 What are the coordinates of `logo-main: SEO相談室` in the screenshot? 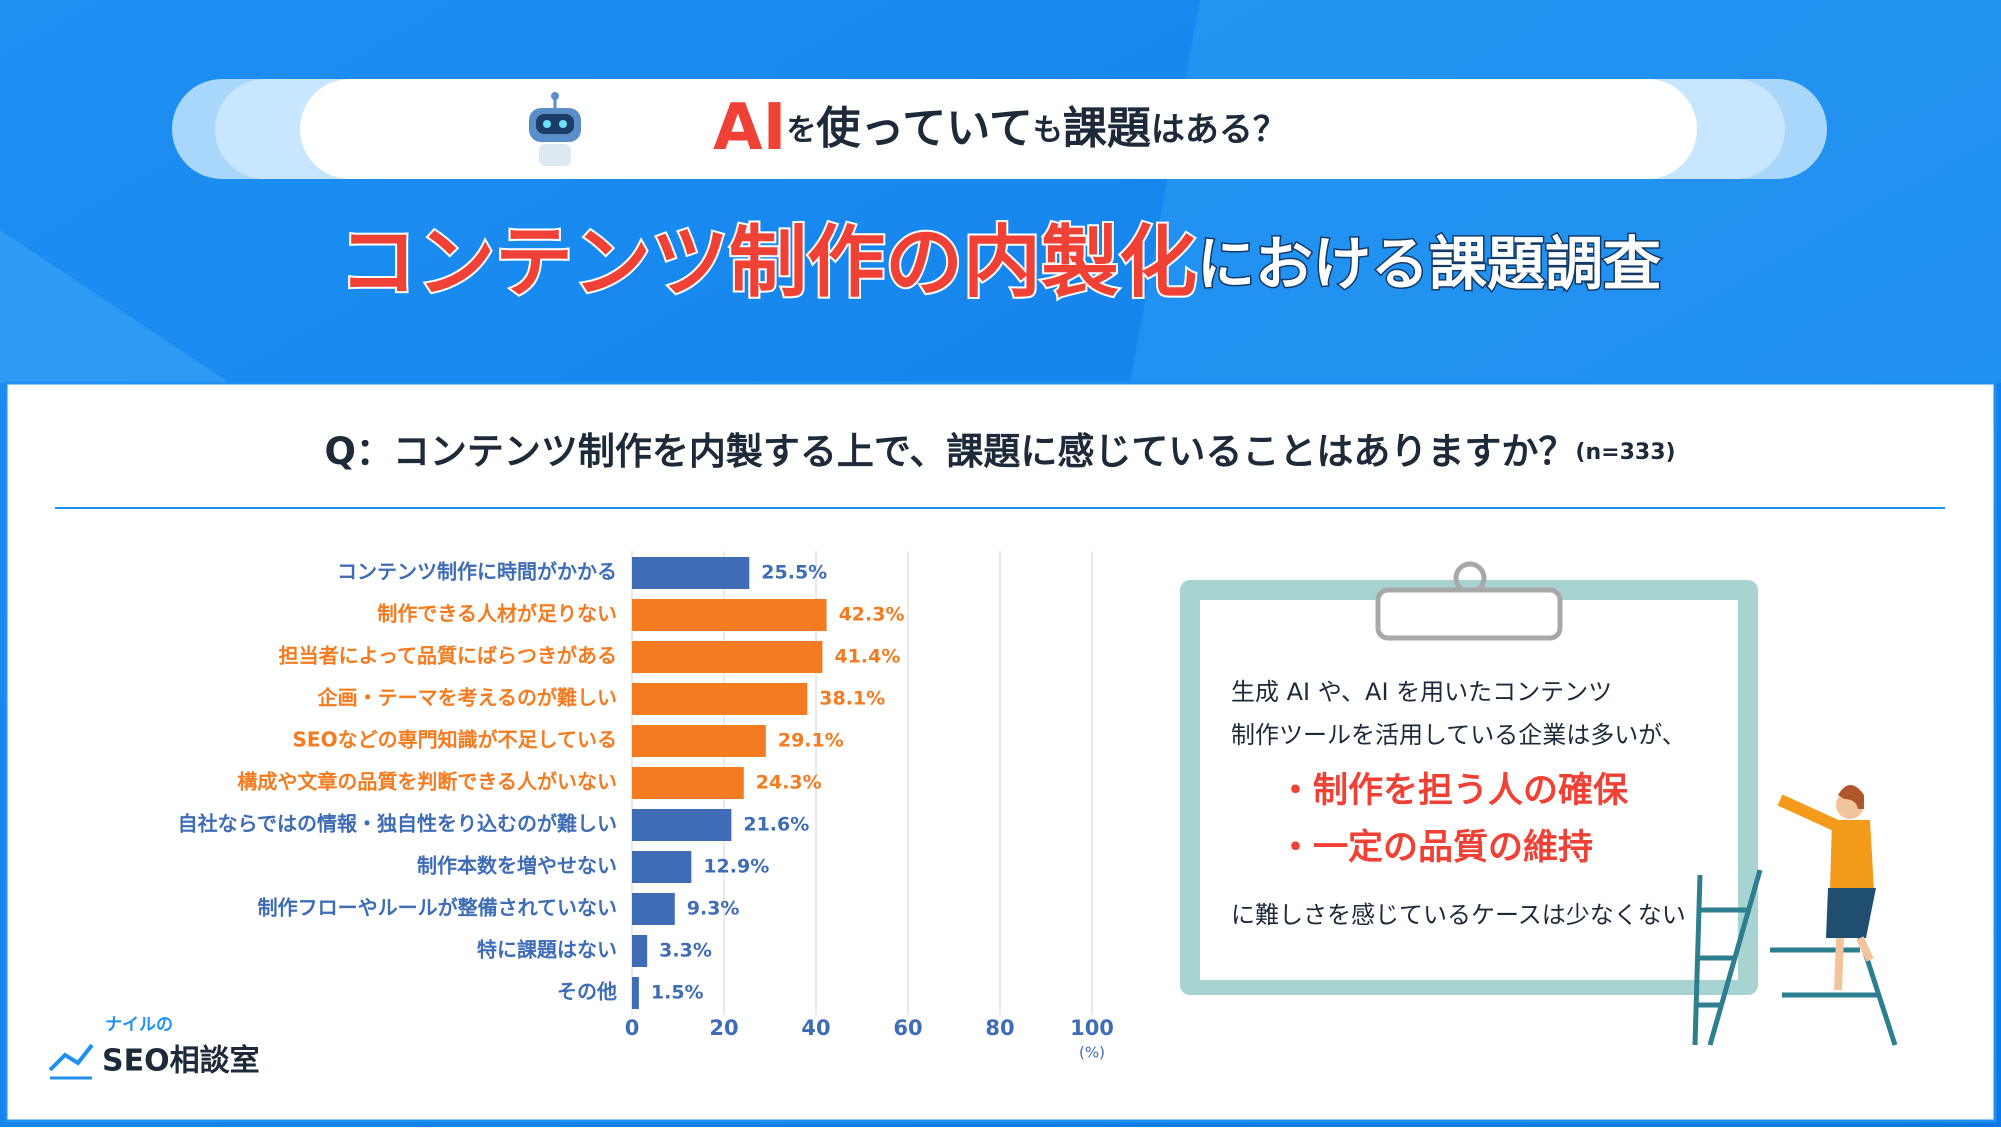 It's located at (181, 1061).